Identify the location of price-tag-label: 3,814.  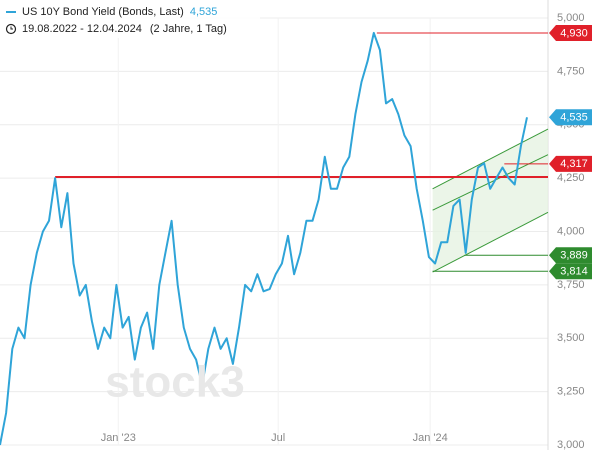
(574, 272).